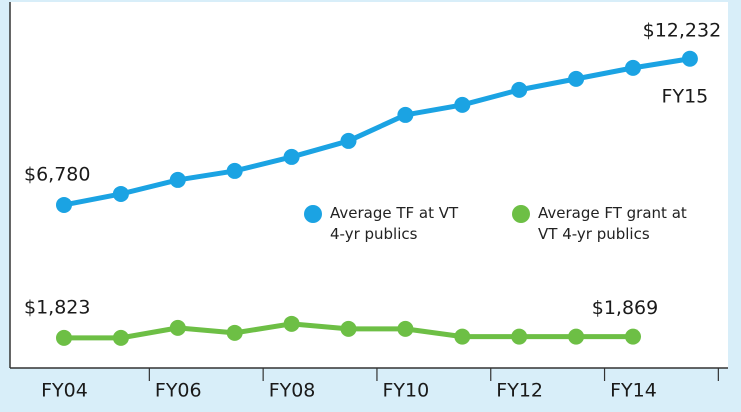 This screenshot has width=741, height=412. I want to click on x-tick-label: FY06, so click(178, 391).